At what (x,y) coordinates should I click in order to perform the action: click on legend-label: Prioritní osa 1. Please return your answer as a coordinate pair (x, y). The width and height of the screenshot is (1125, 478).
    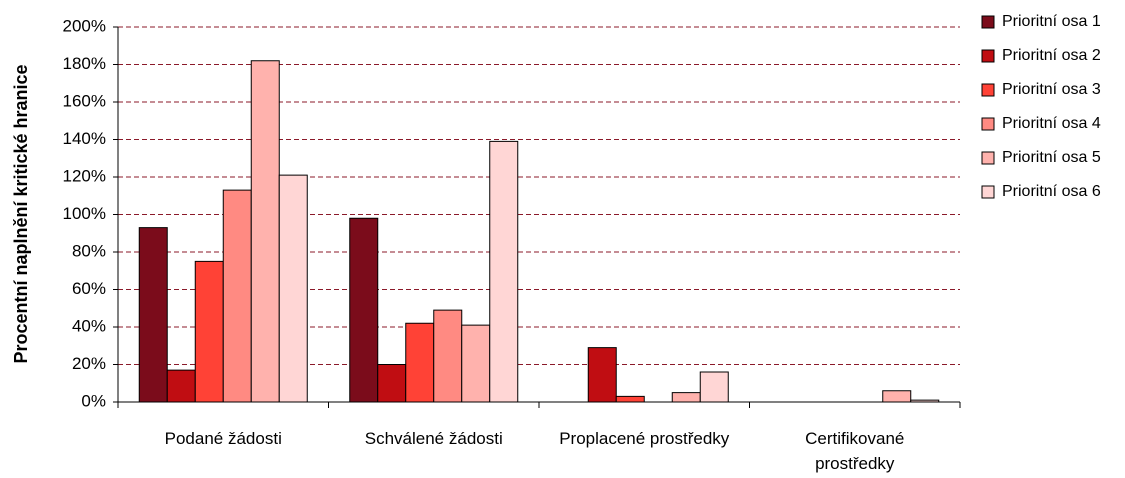
    Looking at the image, I should click on (1051, 21).